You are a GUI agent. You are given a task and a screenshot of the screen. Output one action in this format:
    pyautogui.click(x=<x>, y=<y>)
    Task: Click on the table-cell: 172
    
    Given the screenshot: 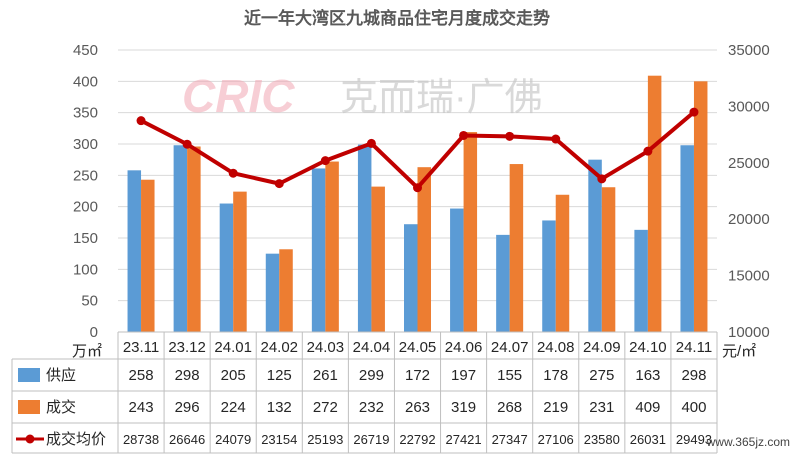 What is the action you would take?
    pyautogui.click(x=417, y=375)
    